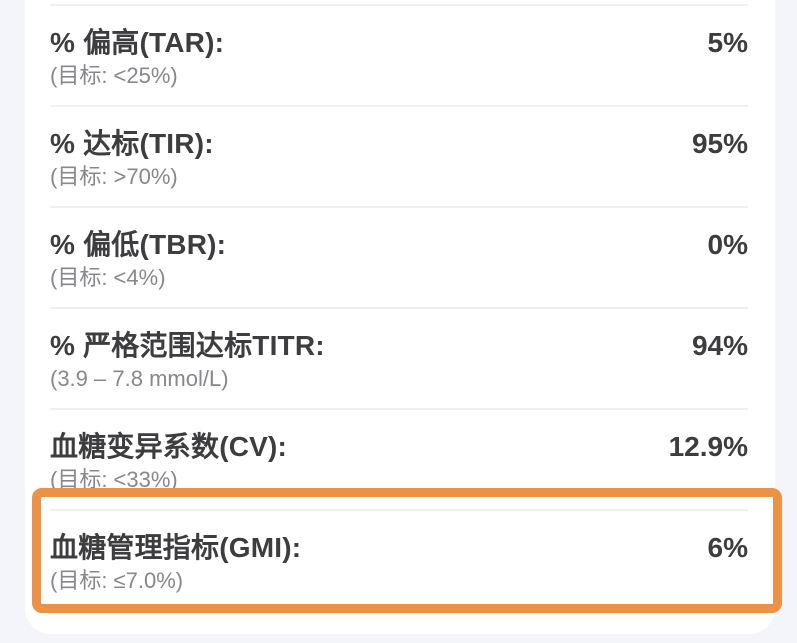 The width and height of the screenshot is (797, 643). Describe the element at coordinates (727, 42) in the screenshot. I see `metric-value: 5%` at that location.